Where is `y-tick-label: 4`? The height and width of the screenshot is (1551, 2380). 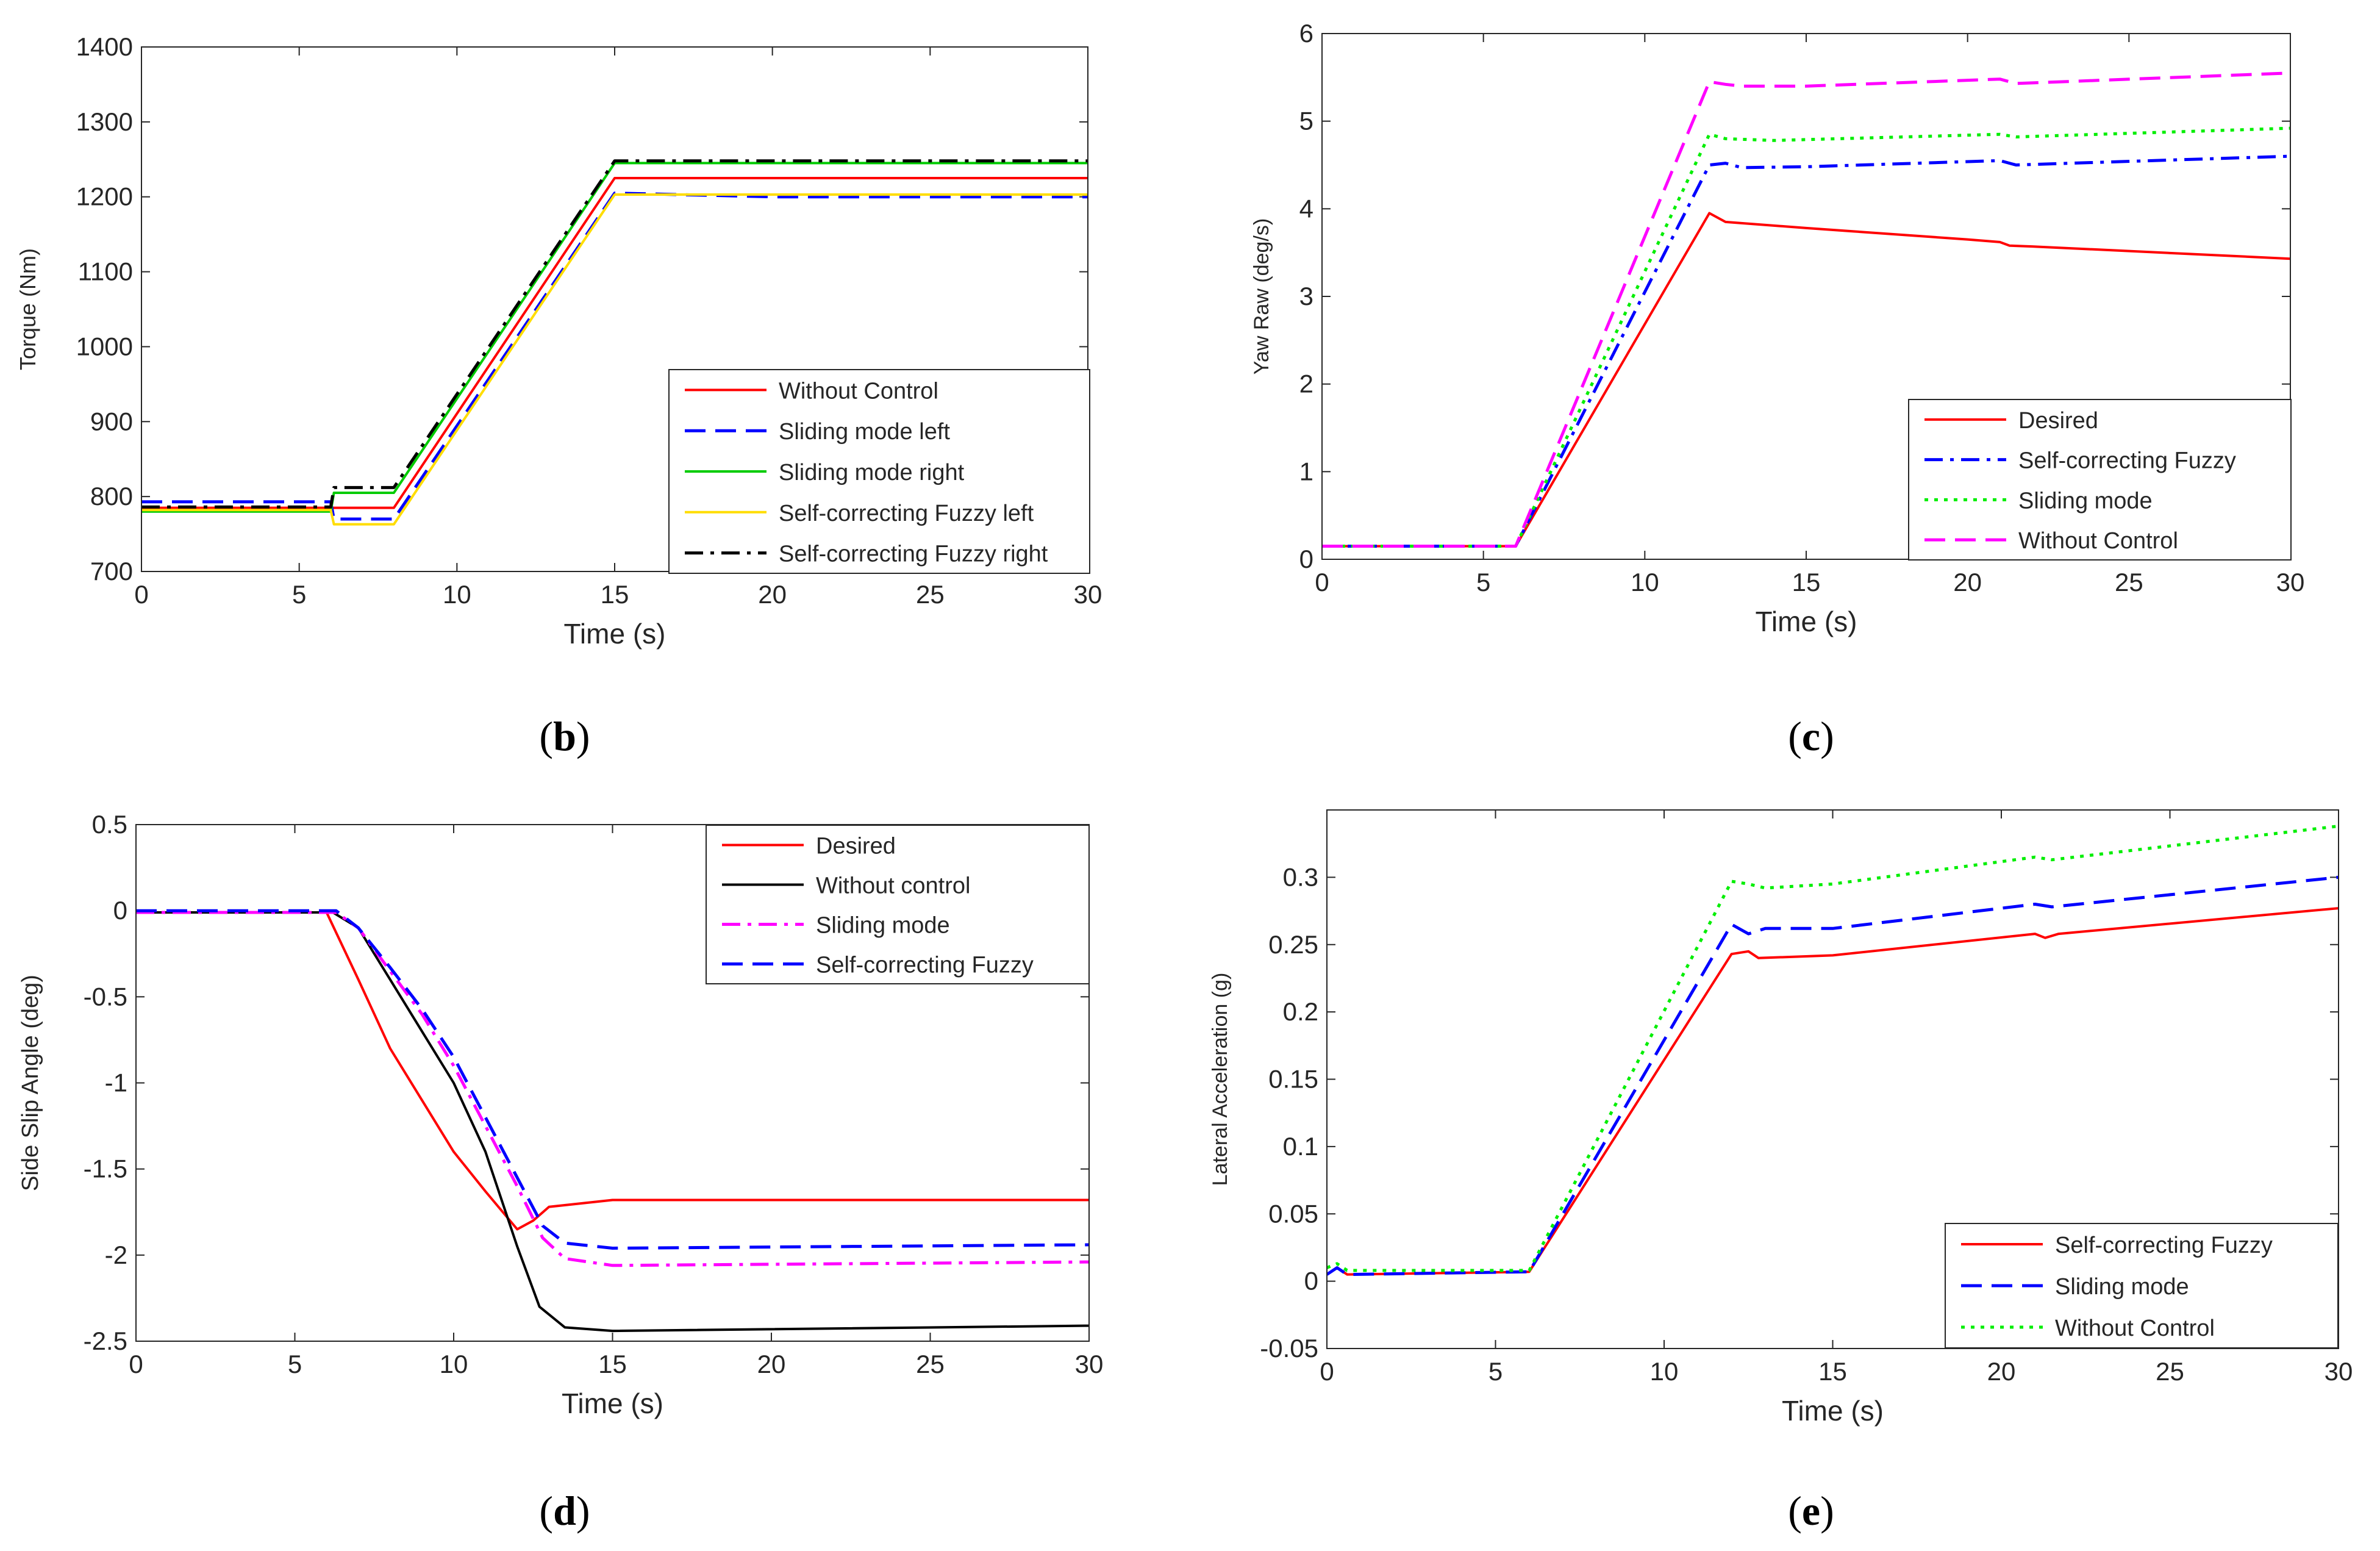 y-tick-label: 4 is located at coordinates (1306, 208).